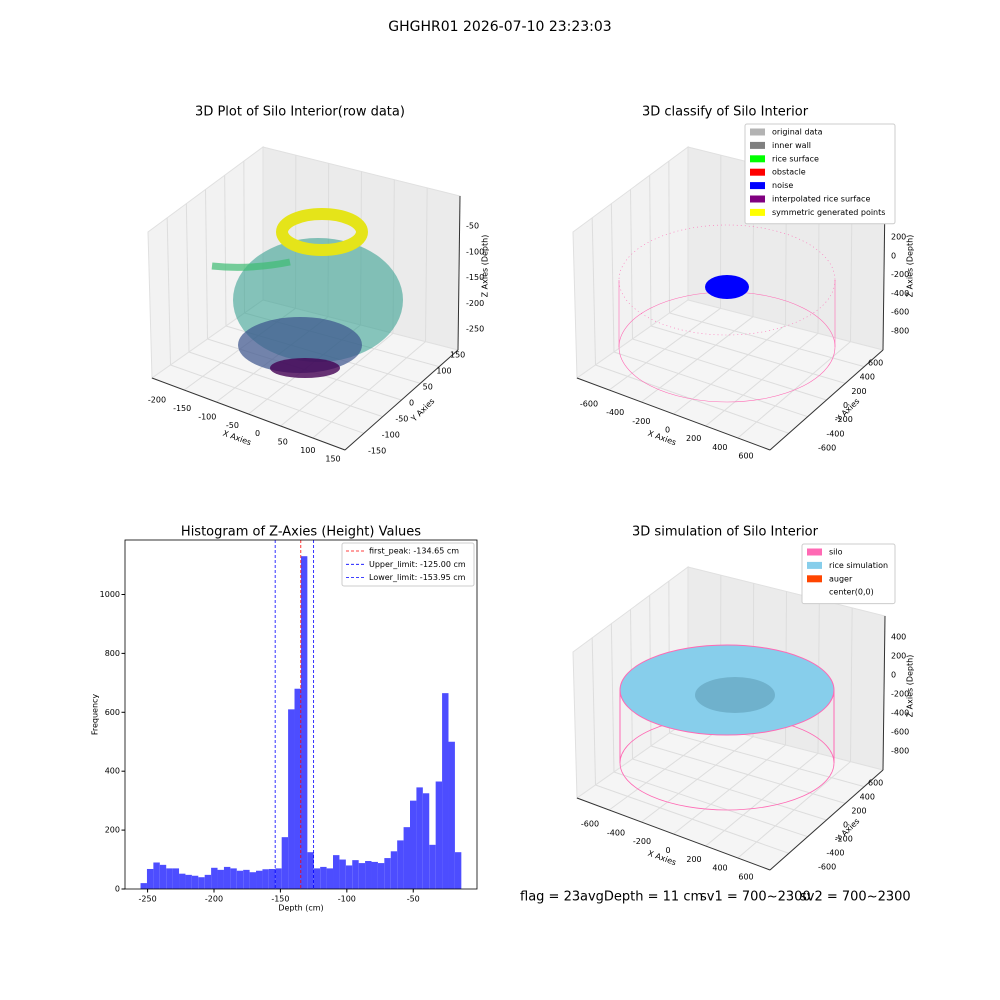 The height and width of the screenshot is (1000, 1000). What do you see at coordinates (322, 232) in the screenshot?
I see `torus` at bounding box center [322, 232].